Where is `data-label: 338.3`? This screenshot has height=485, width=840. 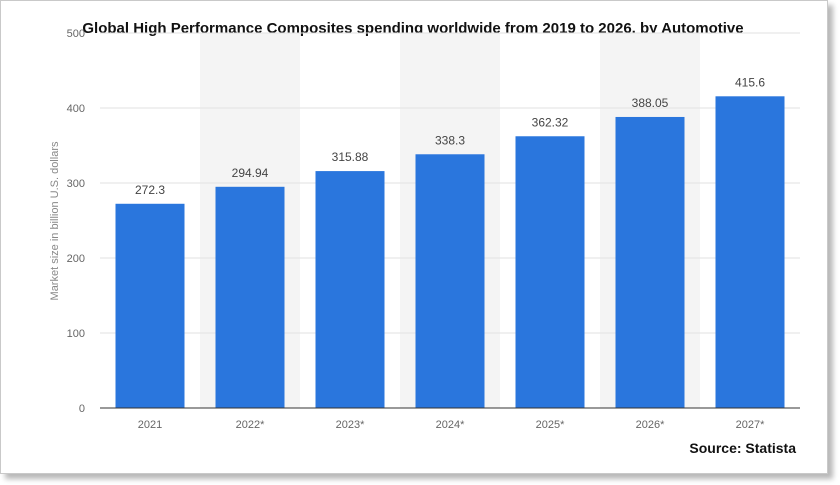 data-label: 338.3 is located at coordinates (450, 140).